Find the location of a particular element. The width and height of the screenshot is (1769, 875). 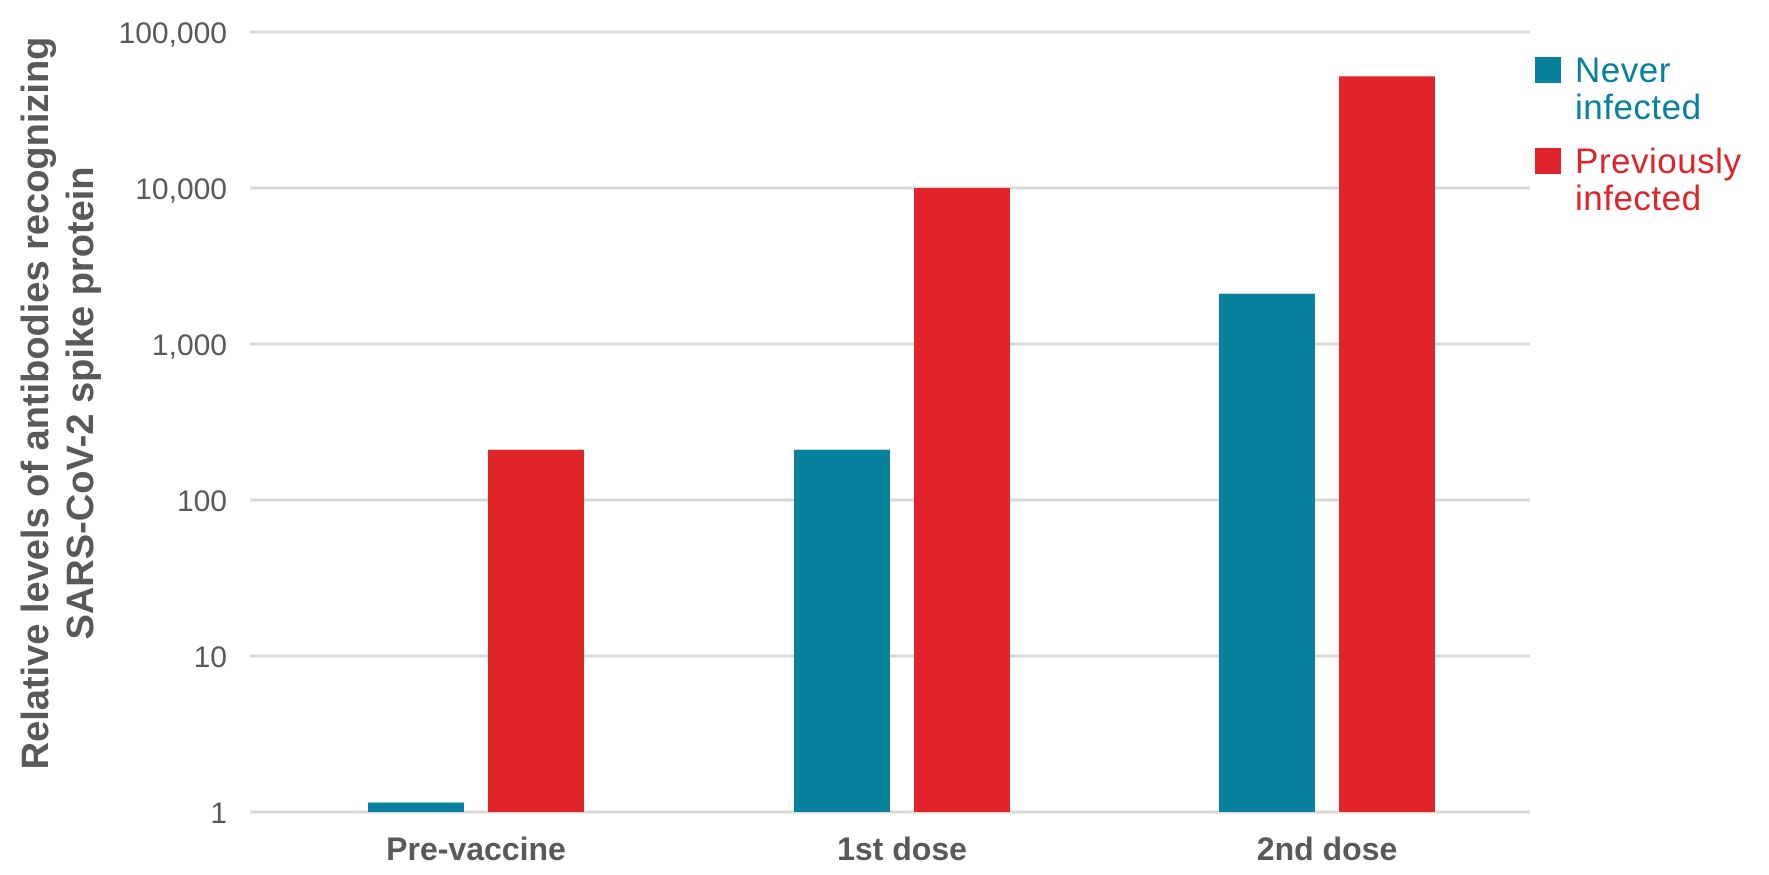

y-tick-label: 100,000 is located at coordinates (173, 33).